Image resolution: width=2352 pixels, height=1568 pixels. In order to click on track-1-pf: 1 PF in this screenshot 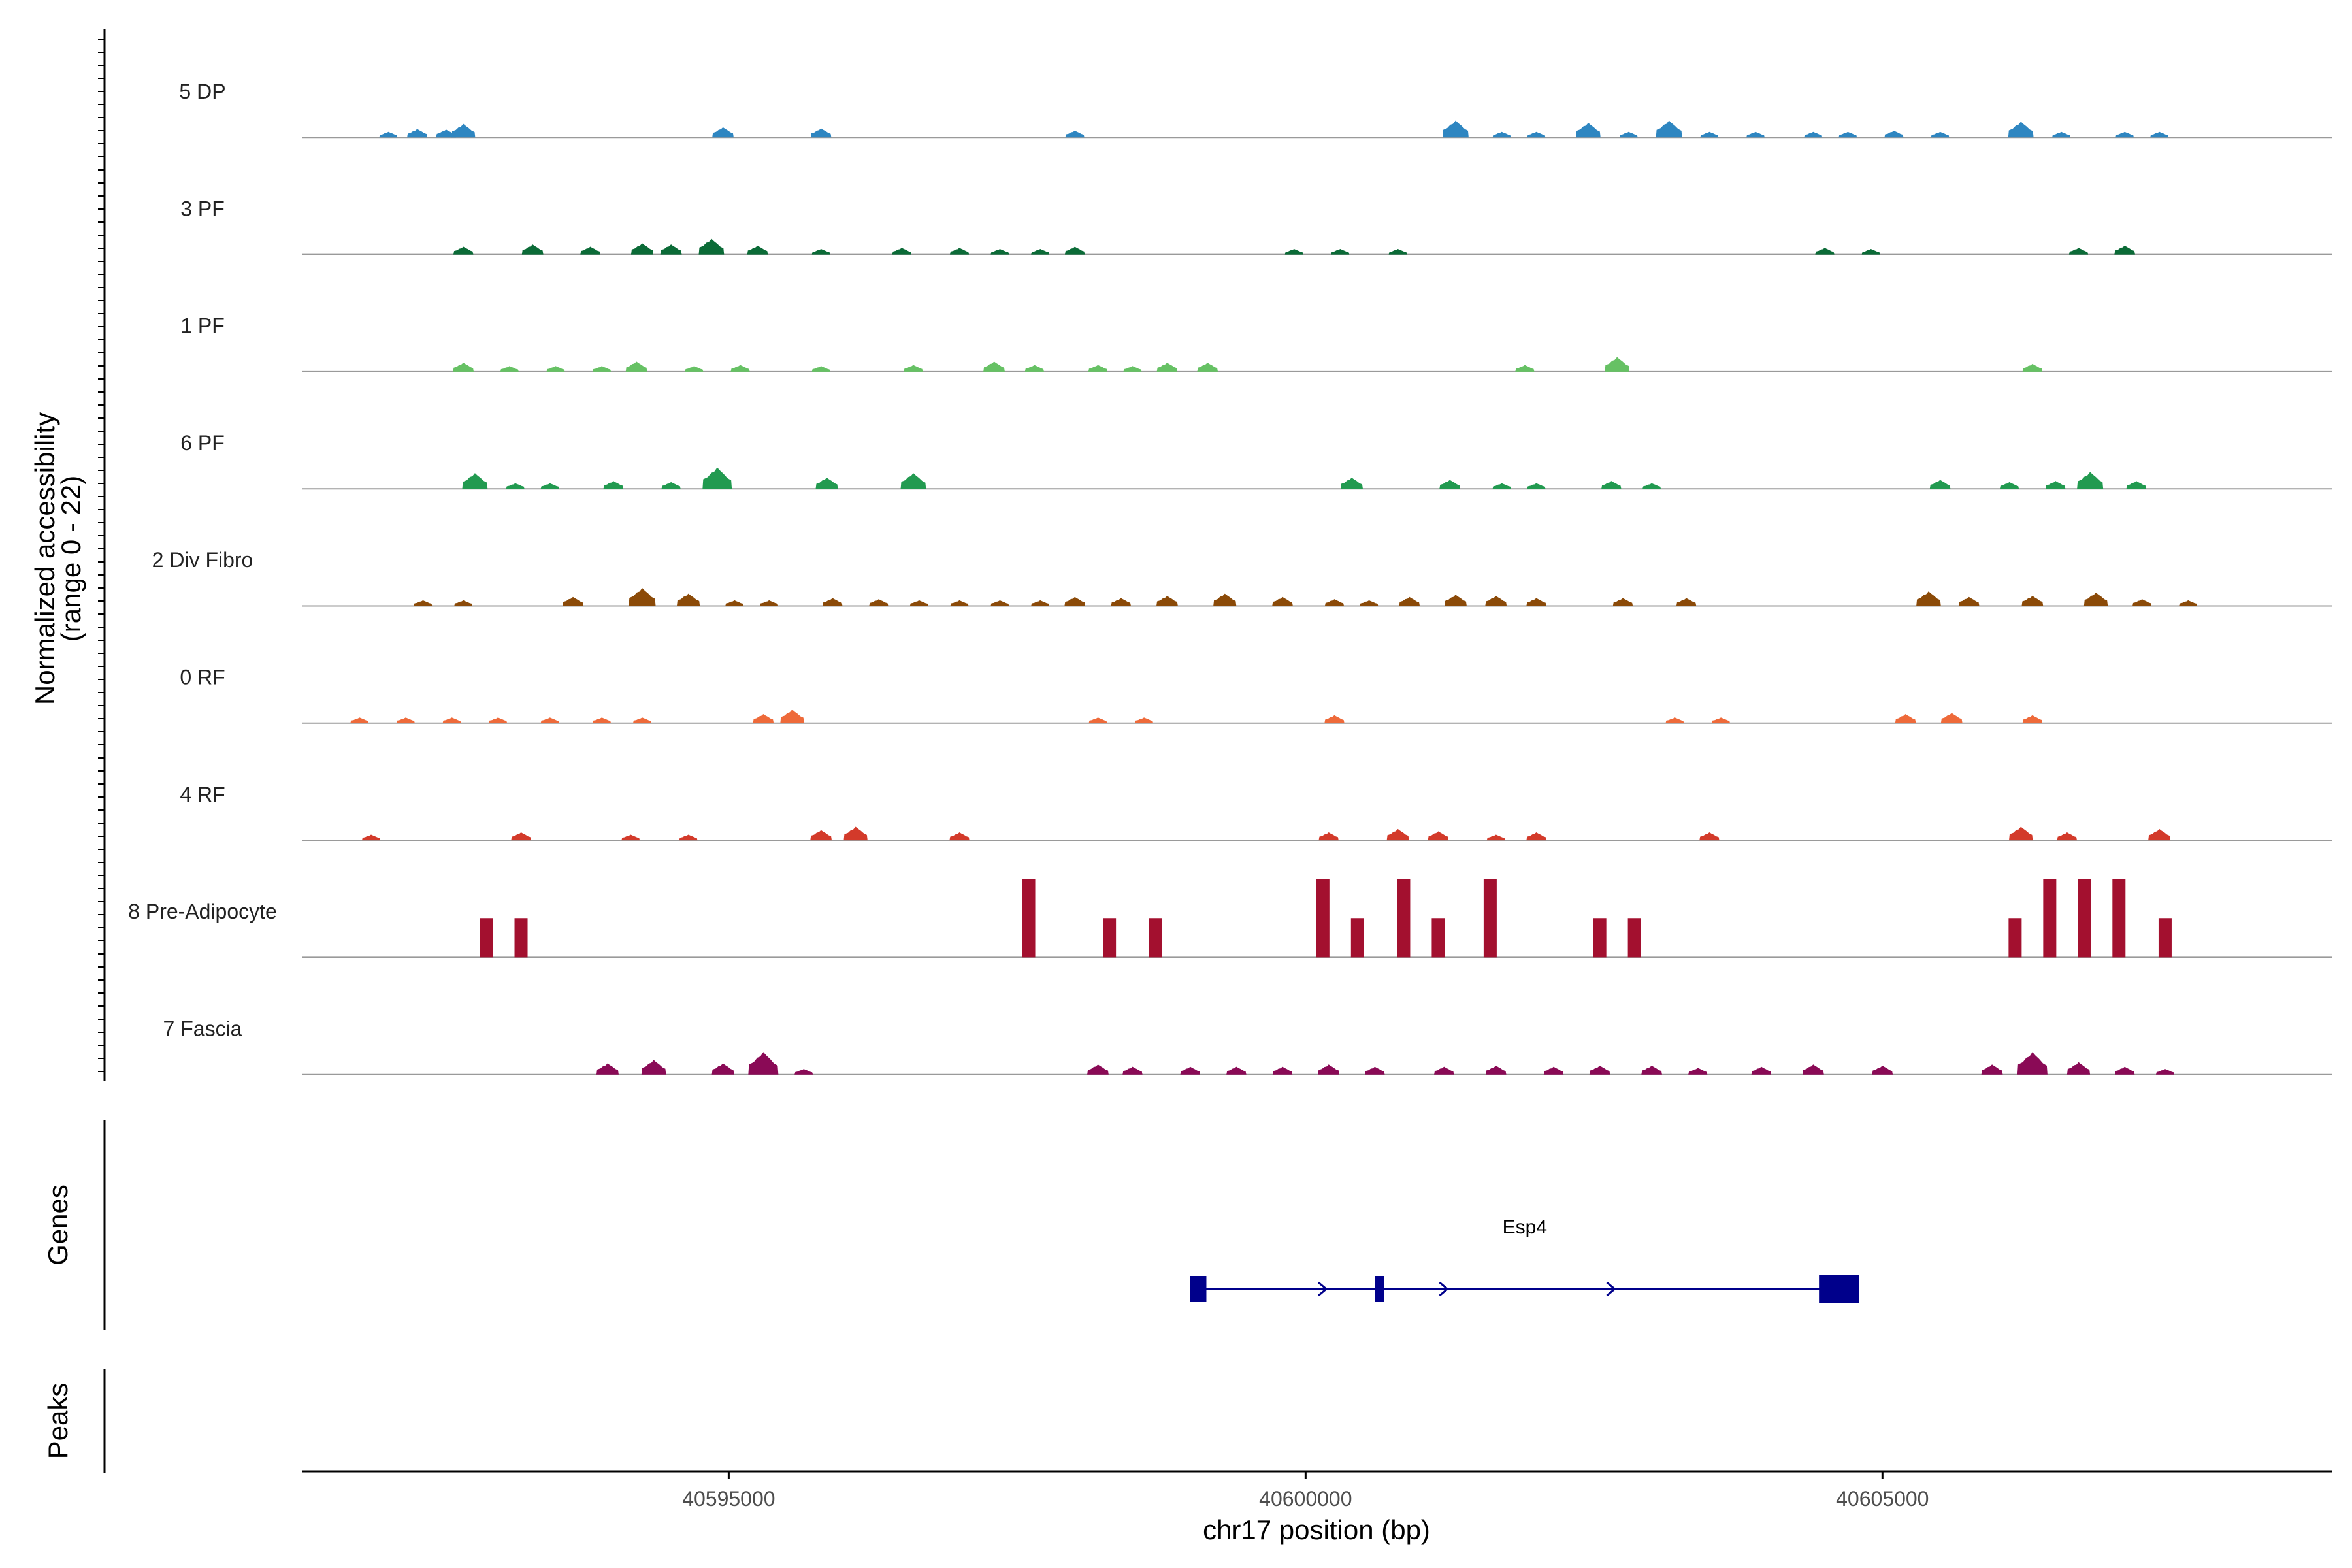, I will do `click(1256, 343)`.